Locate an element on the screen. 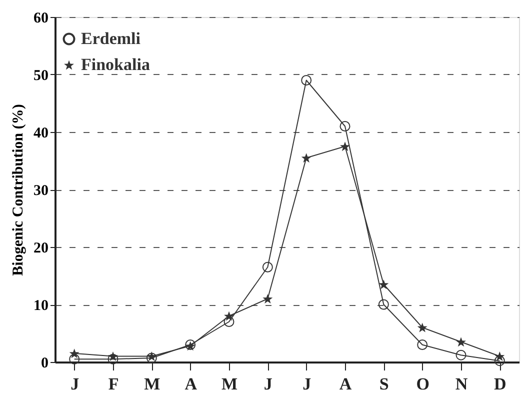  y-tick-label: 0 is located at coordinates (44, 364).